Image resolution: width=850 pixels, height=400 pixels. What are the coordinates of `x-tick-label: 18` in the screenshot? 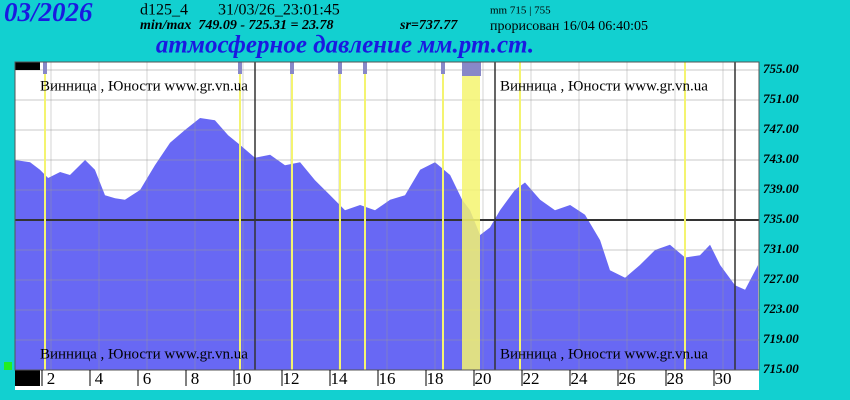 It's located at (435, 378).